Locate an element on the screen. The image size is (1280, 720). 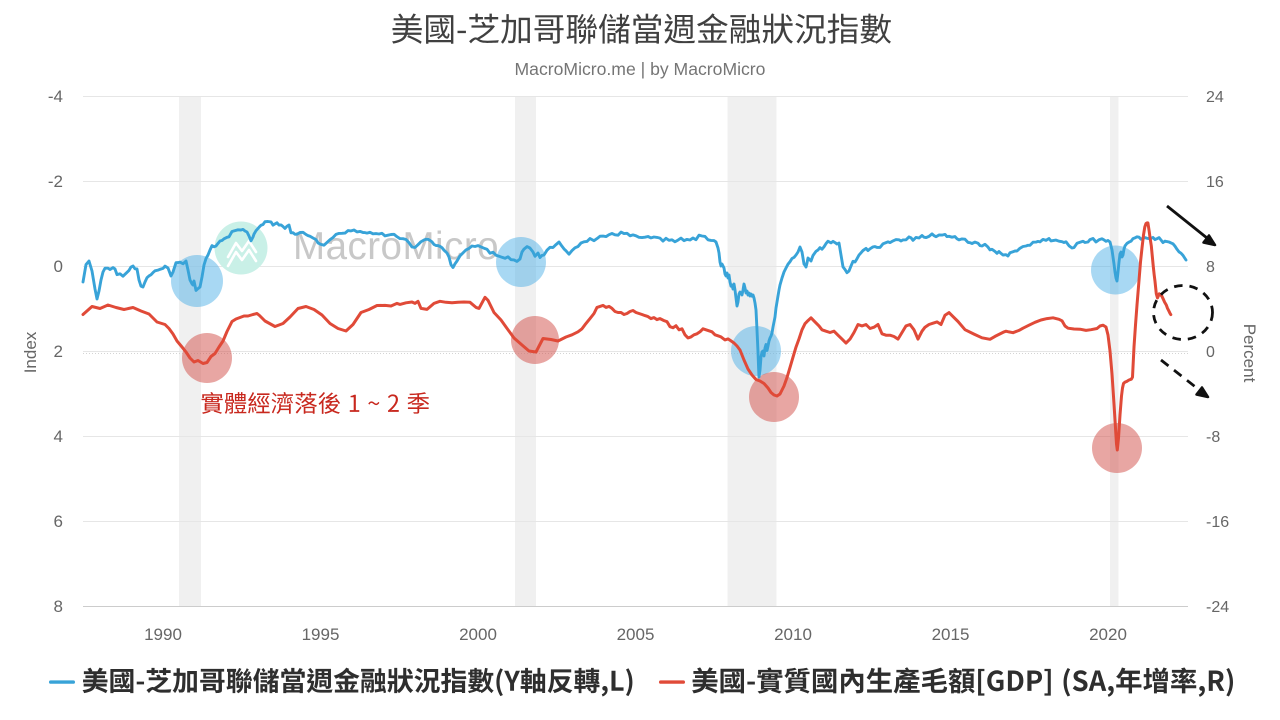
svg-text: 2010 is located at coordinates (793, 634).